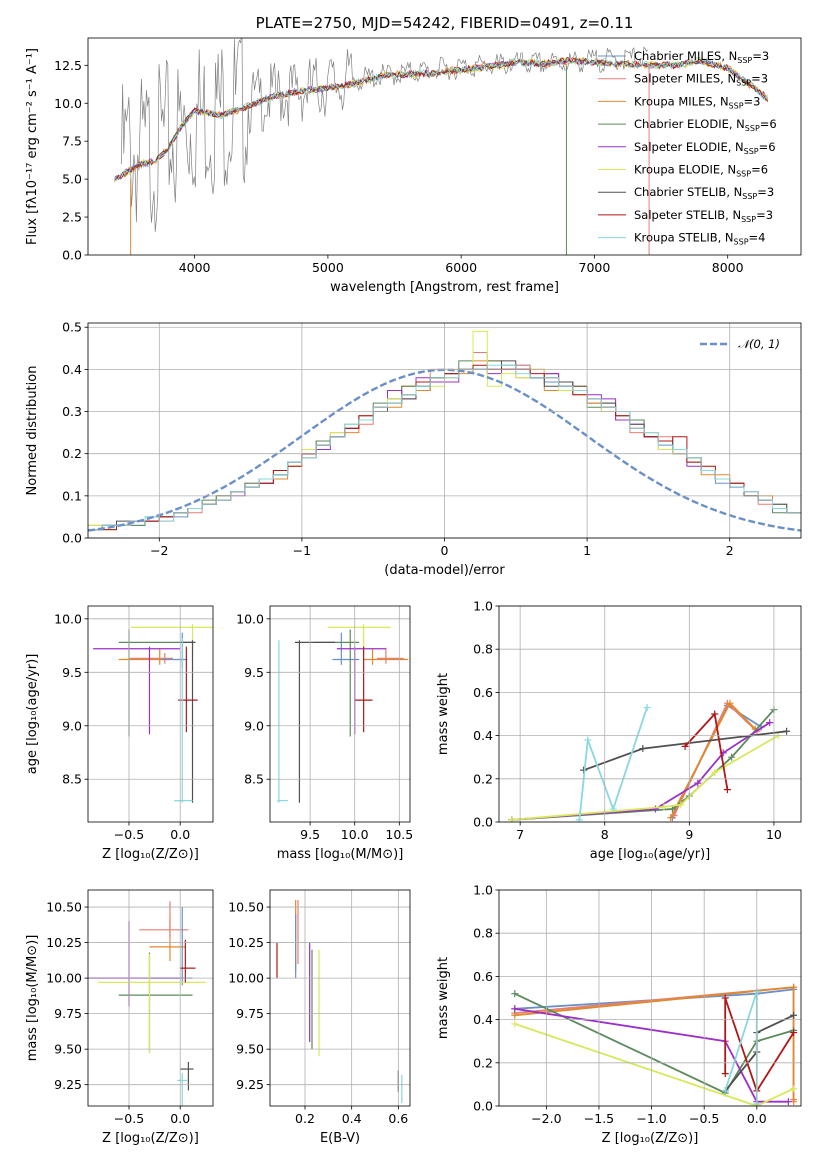 The image size is (819, 1170). What do you see at coordinates (701, 57) in the screenshot?
I see `legend-label: Chabrier MILES, NSSP=3` at bounding box center [701, 57].